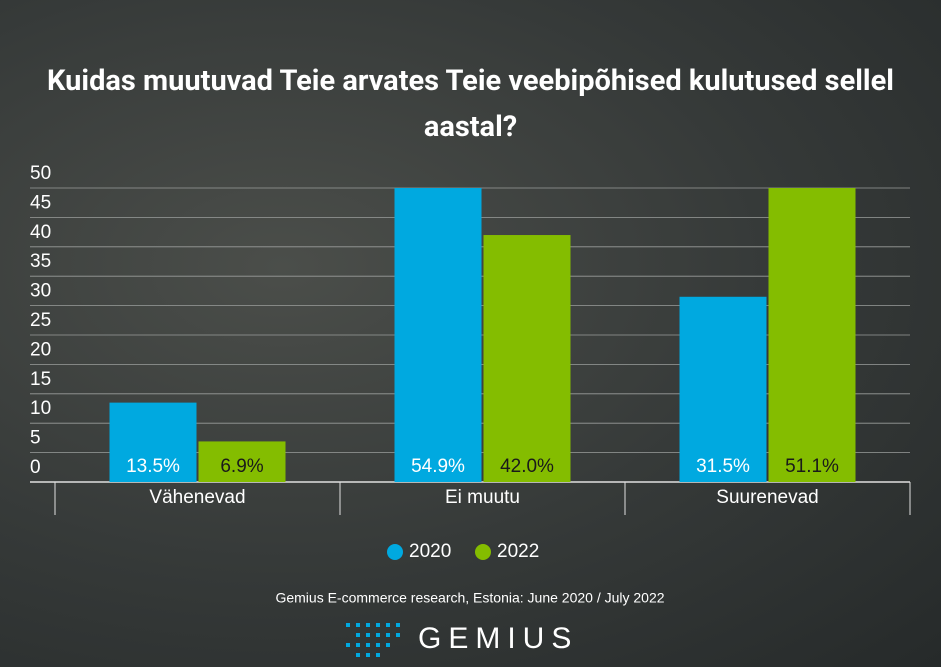  I want to click on x-tick-label: Vähenevad, so click(197, 497).